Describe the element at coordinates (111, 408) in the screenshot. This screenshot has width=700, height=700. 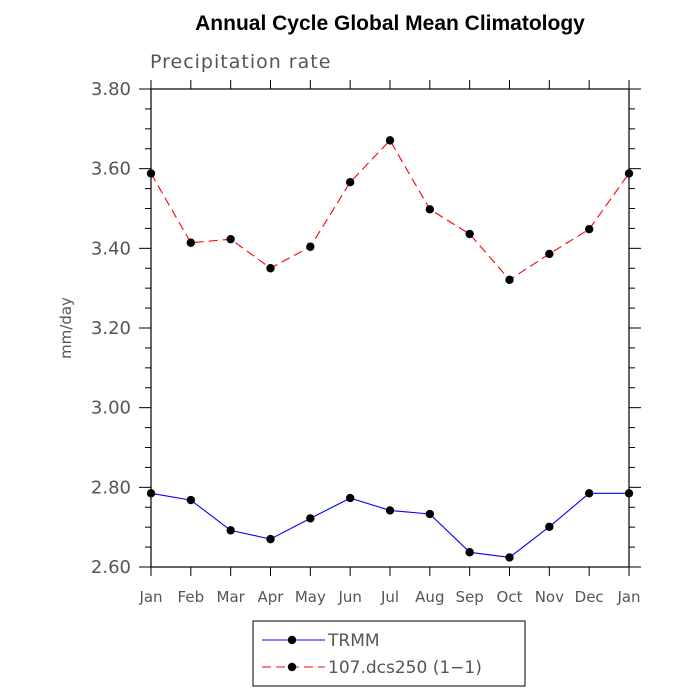
I see `y-tick-label: 3.00` at that location.